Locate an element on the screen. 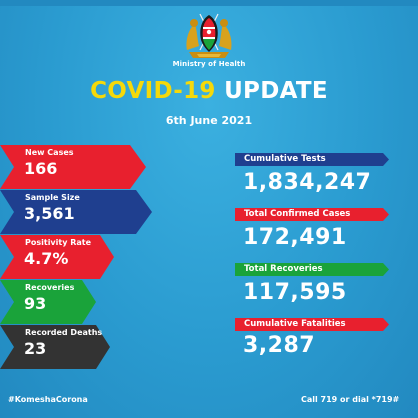 This screenshot has height=418, width=418. total-confirmed-label: Total Confirmed Cases is located at coordinates (297, 214).